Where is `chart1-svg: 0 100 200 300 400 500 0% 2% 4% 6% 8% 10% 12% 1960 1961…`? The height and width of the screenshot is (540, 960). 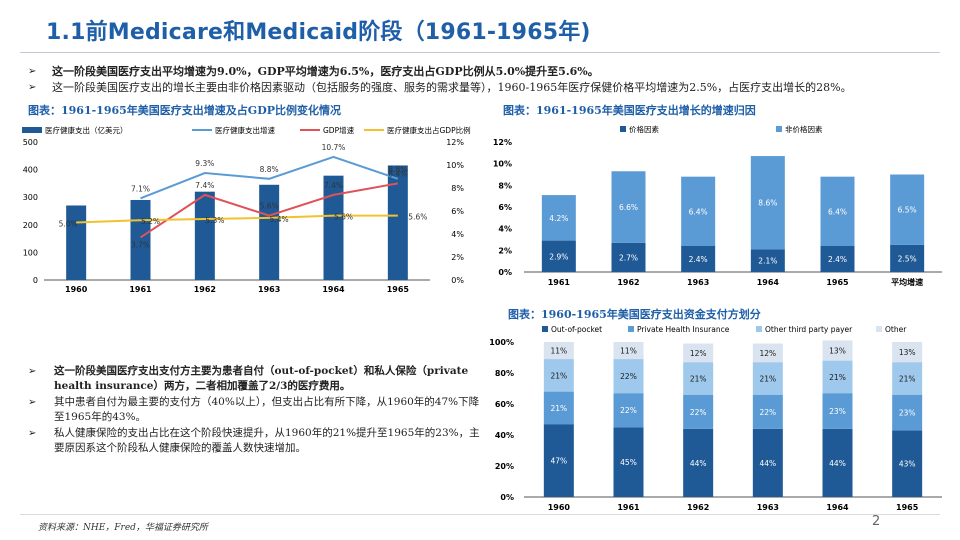 chart1-svg: 0 100 200 300 400 500 0% 2% 4% 6% 8% 10% 12% 1960 1961… is located at coordinates (246, 209).